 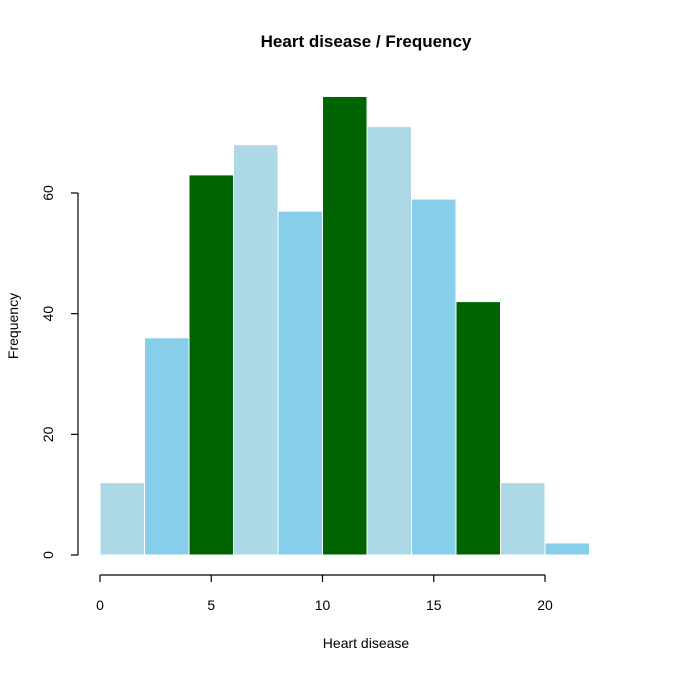 I want to click on y-tick-label: 60, so click(x=48, y=193).